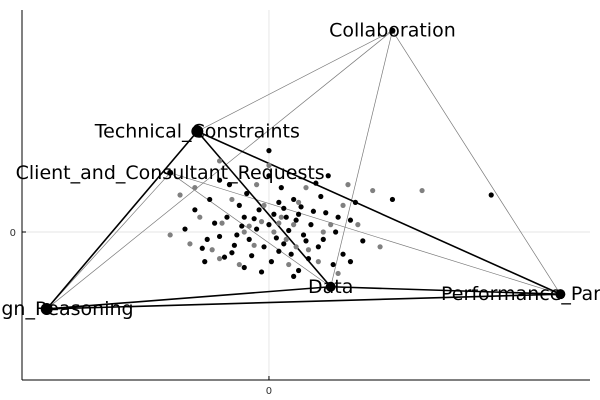  I want to click on node-label-client: Client_and_Consultant_Requests, so click(170, 173).